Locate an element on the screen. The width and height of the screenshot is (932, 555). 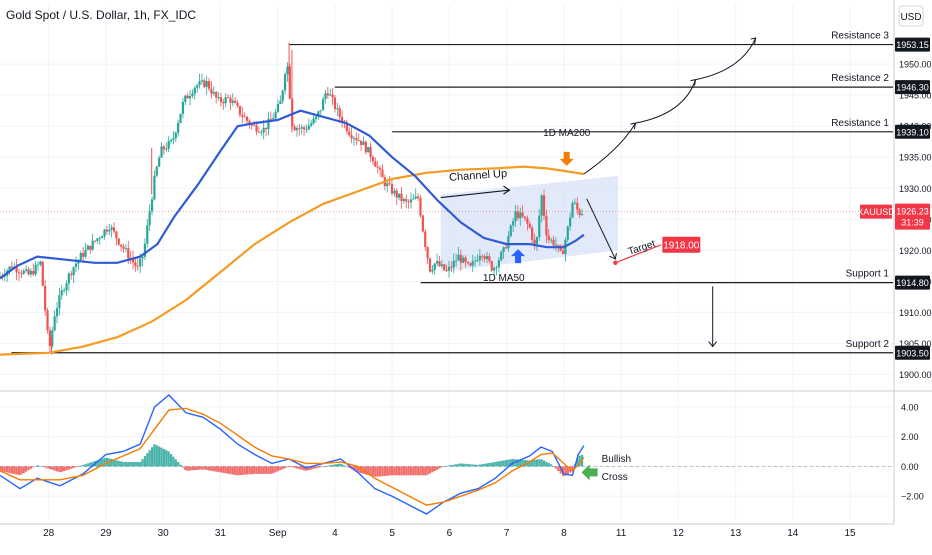
level-price-text: 1946.30 is located at coordinates (912, 88).